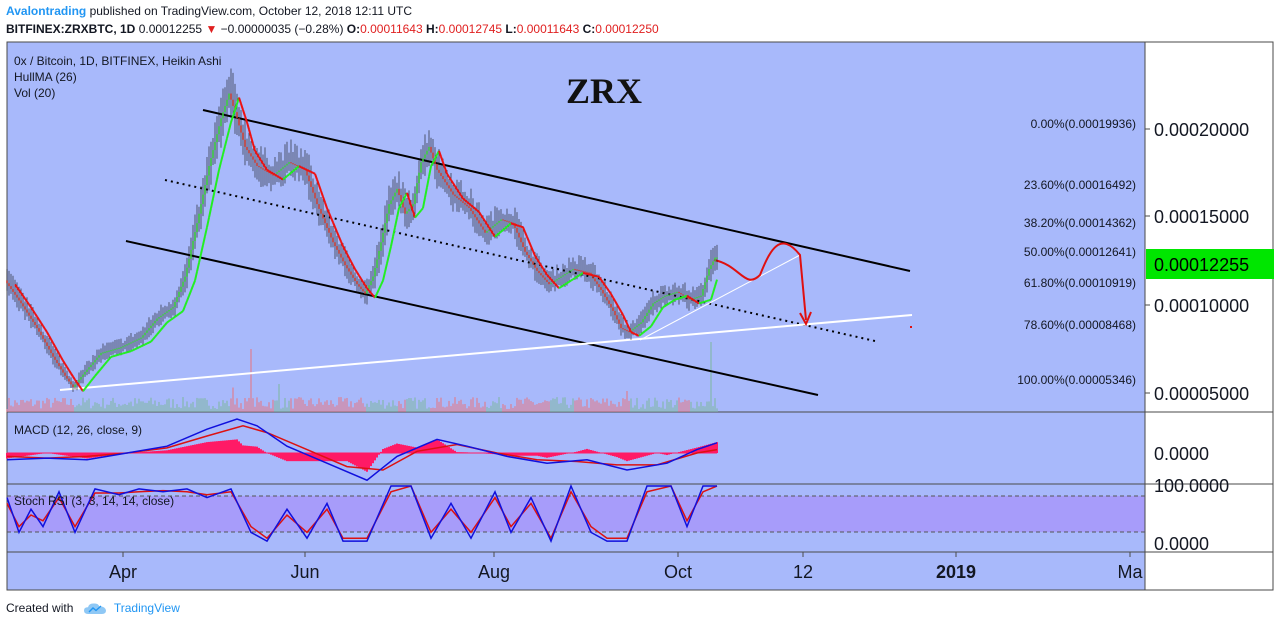  Describe the element at coordinates (362, 450) in the screenshot. I see `macd-line` at that location.